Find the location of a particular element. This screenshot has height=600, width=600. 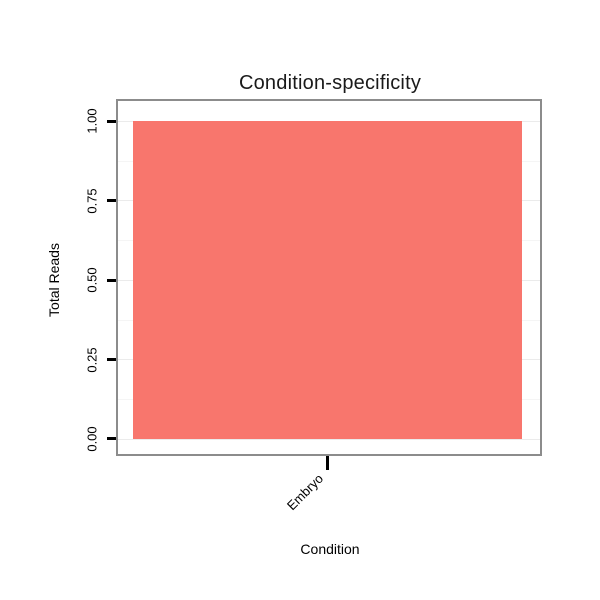

gridline-major is located at coordinates (329, 439).